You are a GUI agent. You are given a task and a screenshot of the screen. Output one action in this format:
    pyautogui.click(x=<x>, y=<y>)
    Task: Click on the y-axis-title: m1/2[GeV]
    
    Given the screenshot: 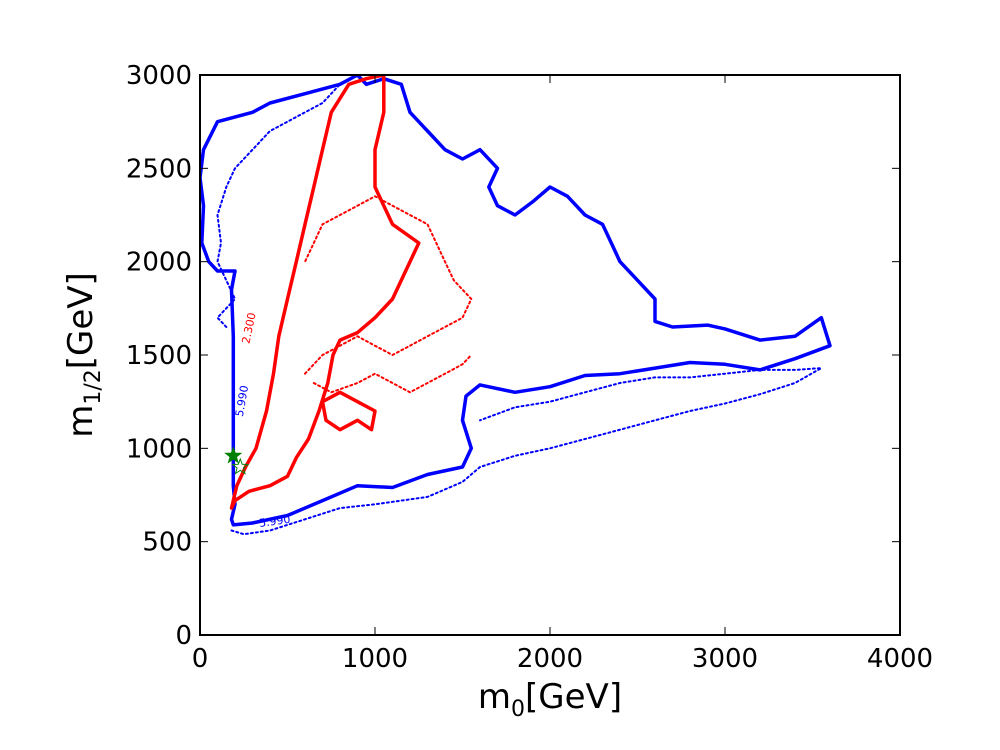 What is the action you would take?
    pyautogui.click(x=83, y=355)
    